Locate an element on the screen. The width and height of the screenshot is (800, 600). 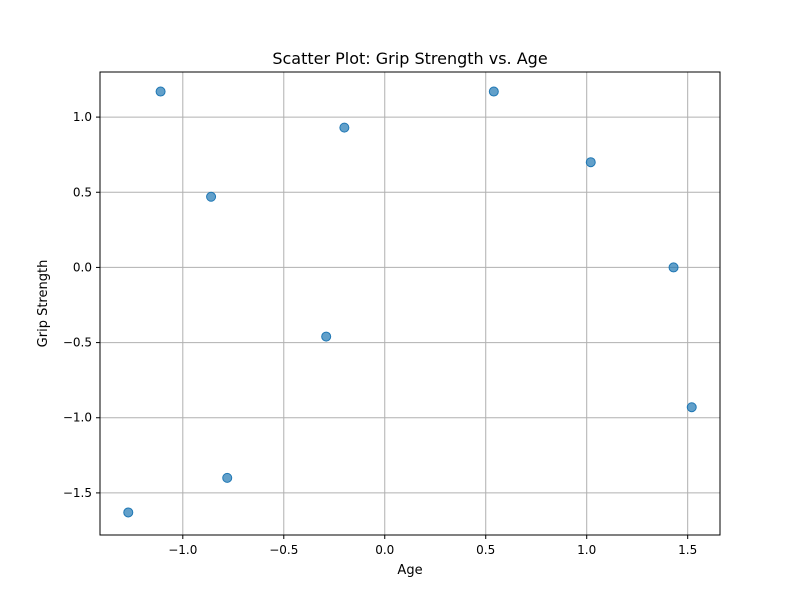
x-tick-label: −0.5 is located at coordinates (283, 550).